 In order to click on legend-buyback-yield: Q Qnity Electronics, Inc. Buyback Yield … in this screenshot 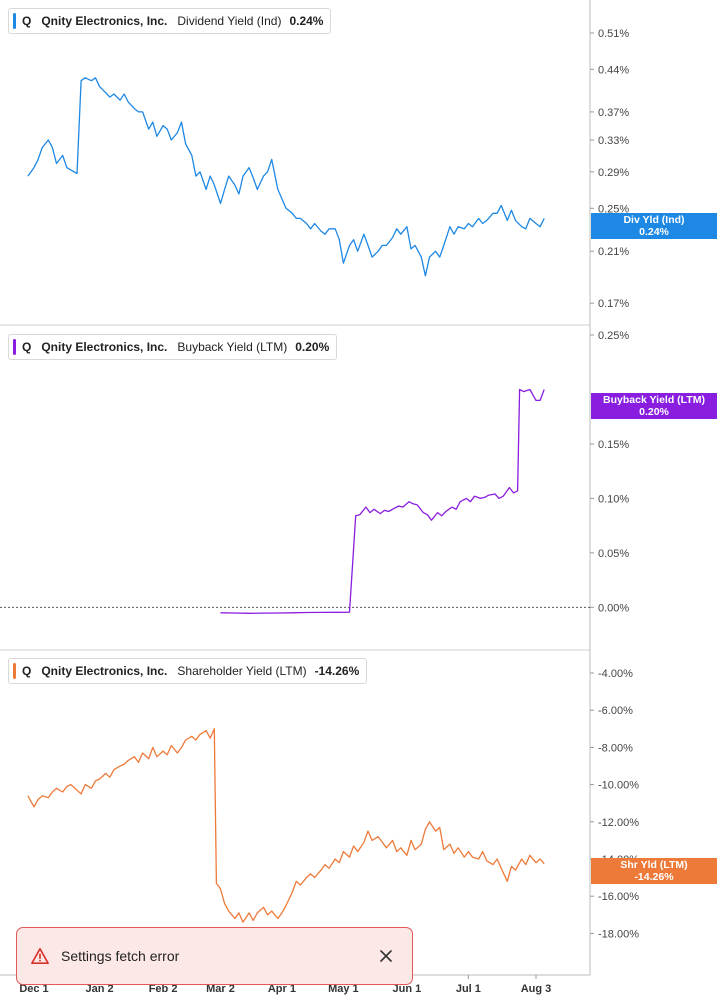, I will do `click(173, 347)`.